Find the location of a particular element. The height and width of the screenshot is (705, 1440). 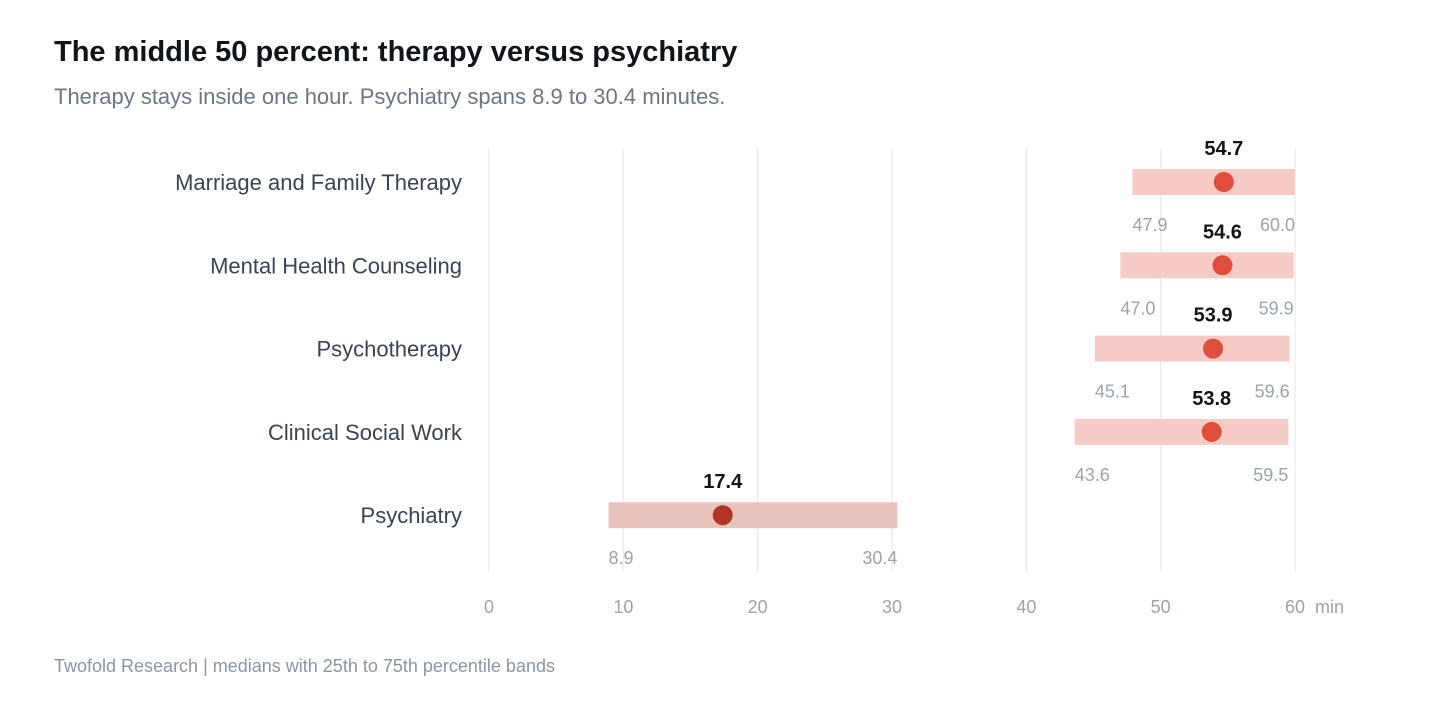

p25-value-label: 47.0 is located at coordinates (1137, 308).